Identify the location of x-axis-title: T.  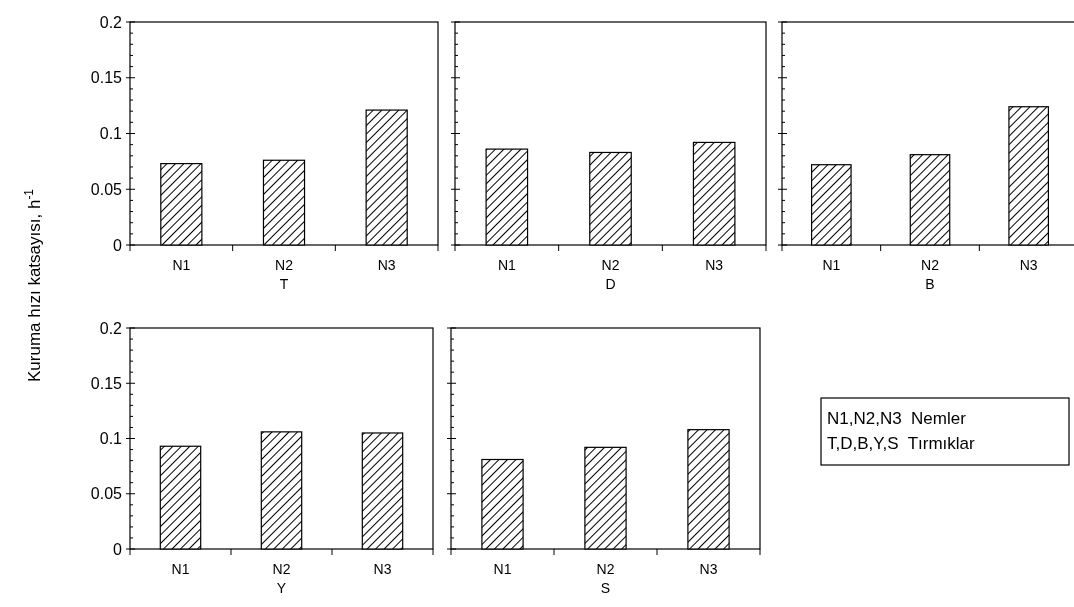
(284, 284).